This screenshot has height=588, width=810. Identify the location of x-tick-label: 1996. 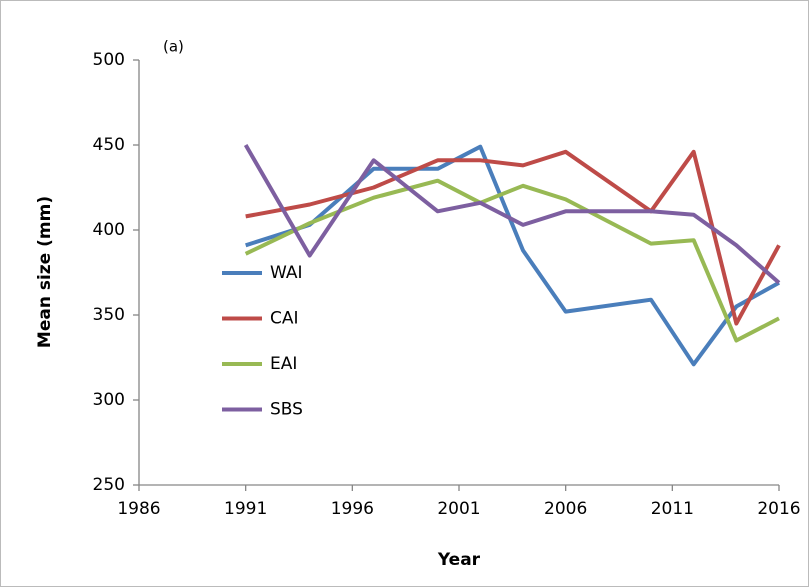
(352, 509).